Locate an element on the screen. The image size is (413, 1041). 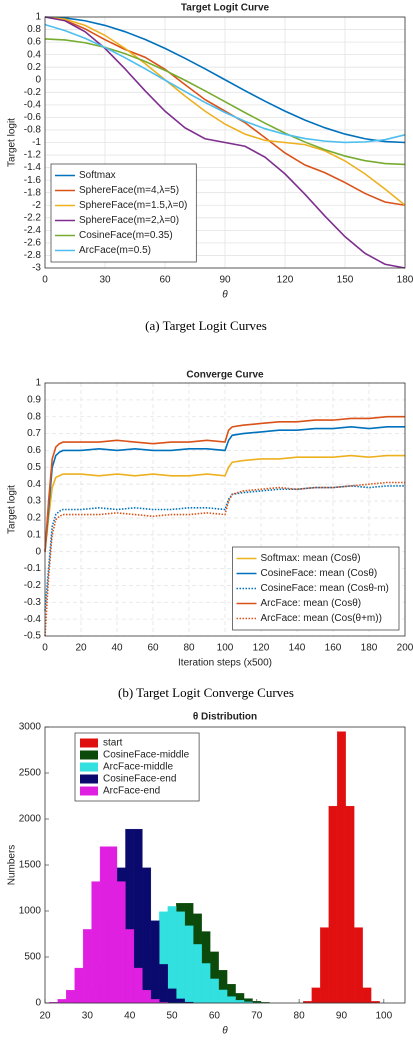
x-tick-label: 70 is located at coordinates (257, 1016).